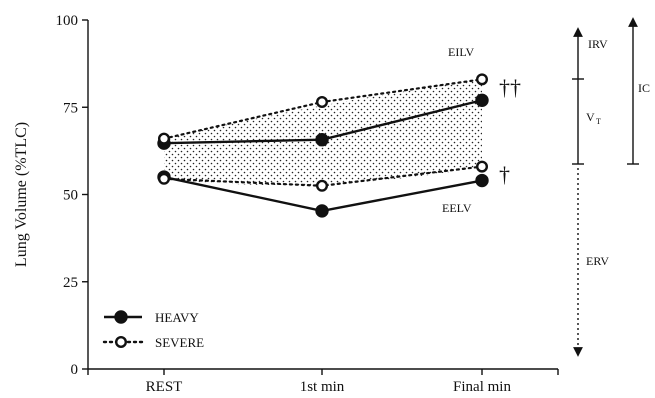 The width and height of the screenshot is (655, 398). Describe the element at coordinates (457, 208) in the screenshot. I see `eelv-label: EELV` at that location.